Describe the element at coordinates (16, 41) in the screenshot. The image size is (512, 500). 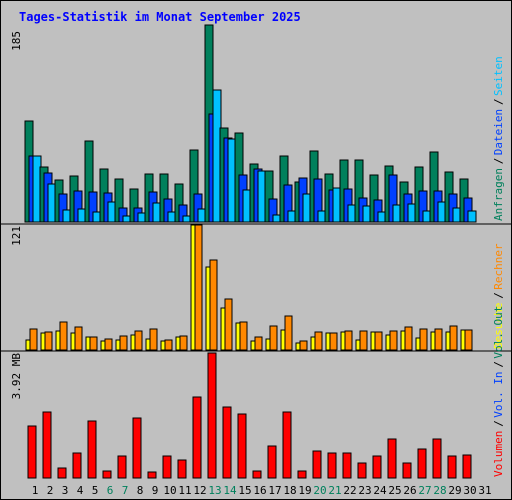
I see `panel-1-ymax-label: 185` at that location.